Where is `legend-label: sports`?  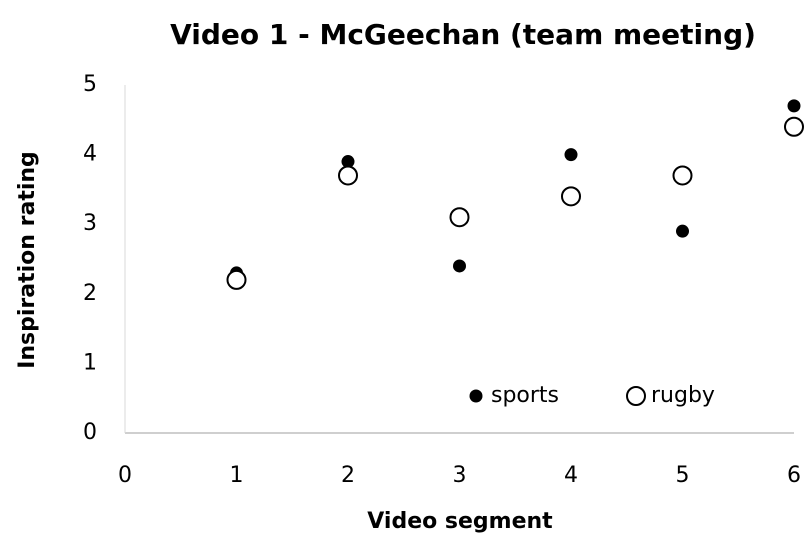
legend-label: sports is located at coordinates (525, 395).